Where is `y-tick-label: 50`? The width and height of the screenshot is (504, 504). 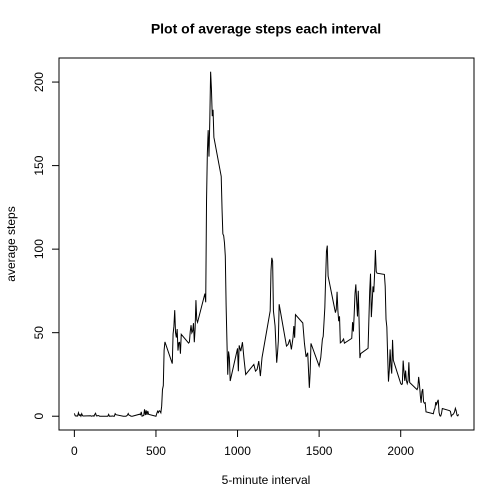
y-tick-label: 50 is located at coordinates (39, 333).